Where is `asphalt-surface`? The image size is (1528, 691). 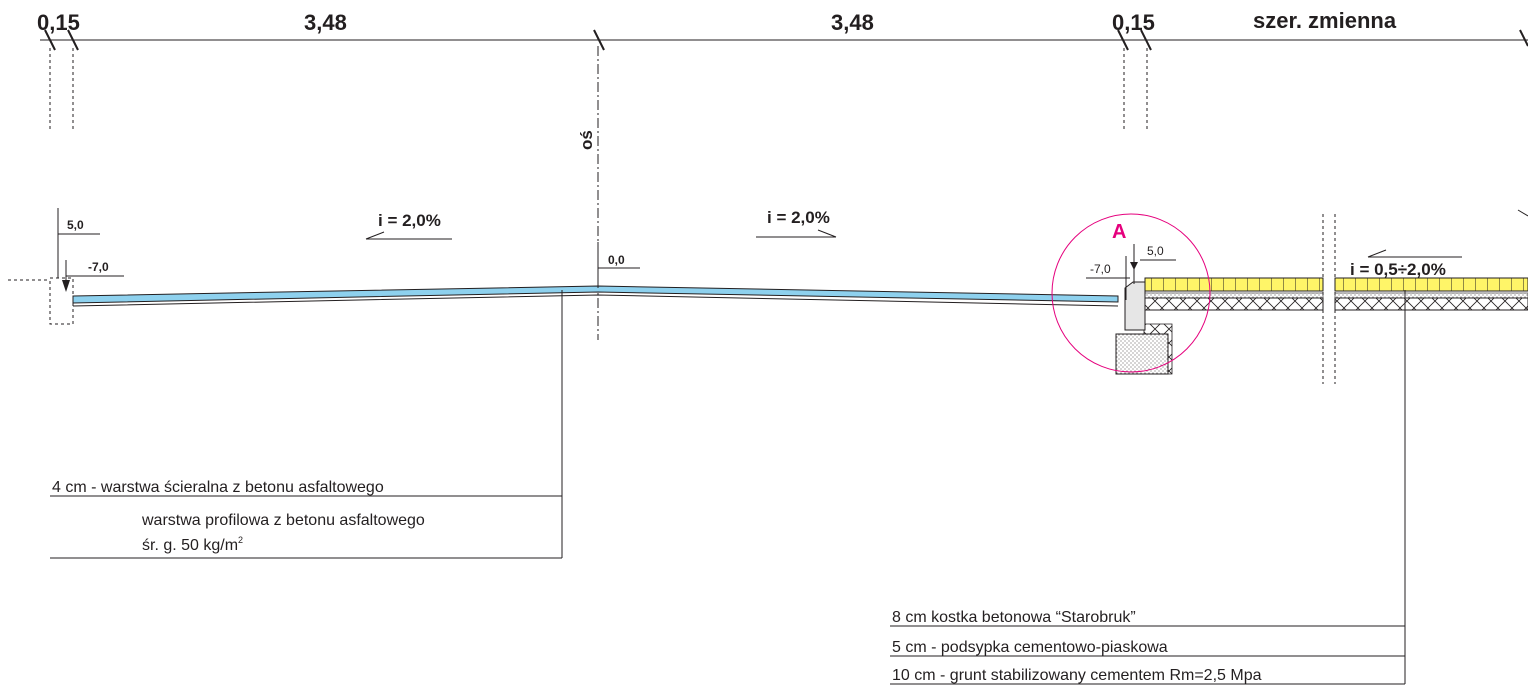
asphalt-surface is located at coordinates (595, 296).